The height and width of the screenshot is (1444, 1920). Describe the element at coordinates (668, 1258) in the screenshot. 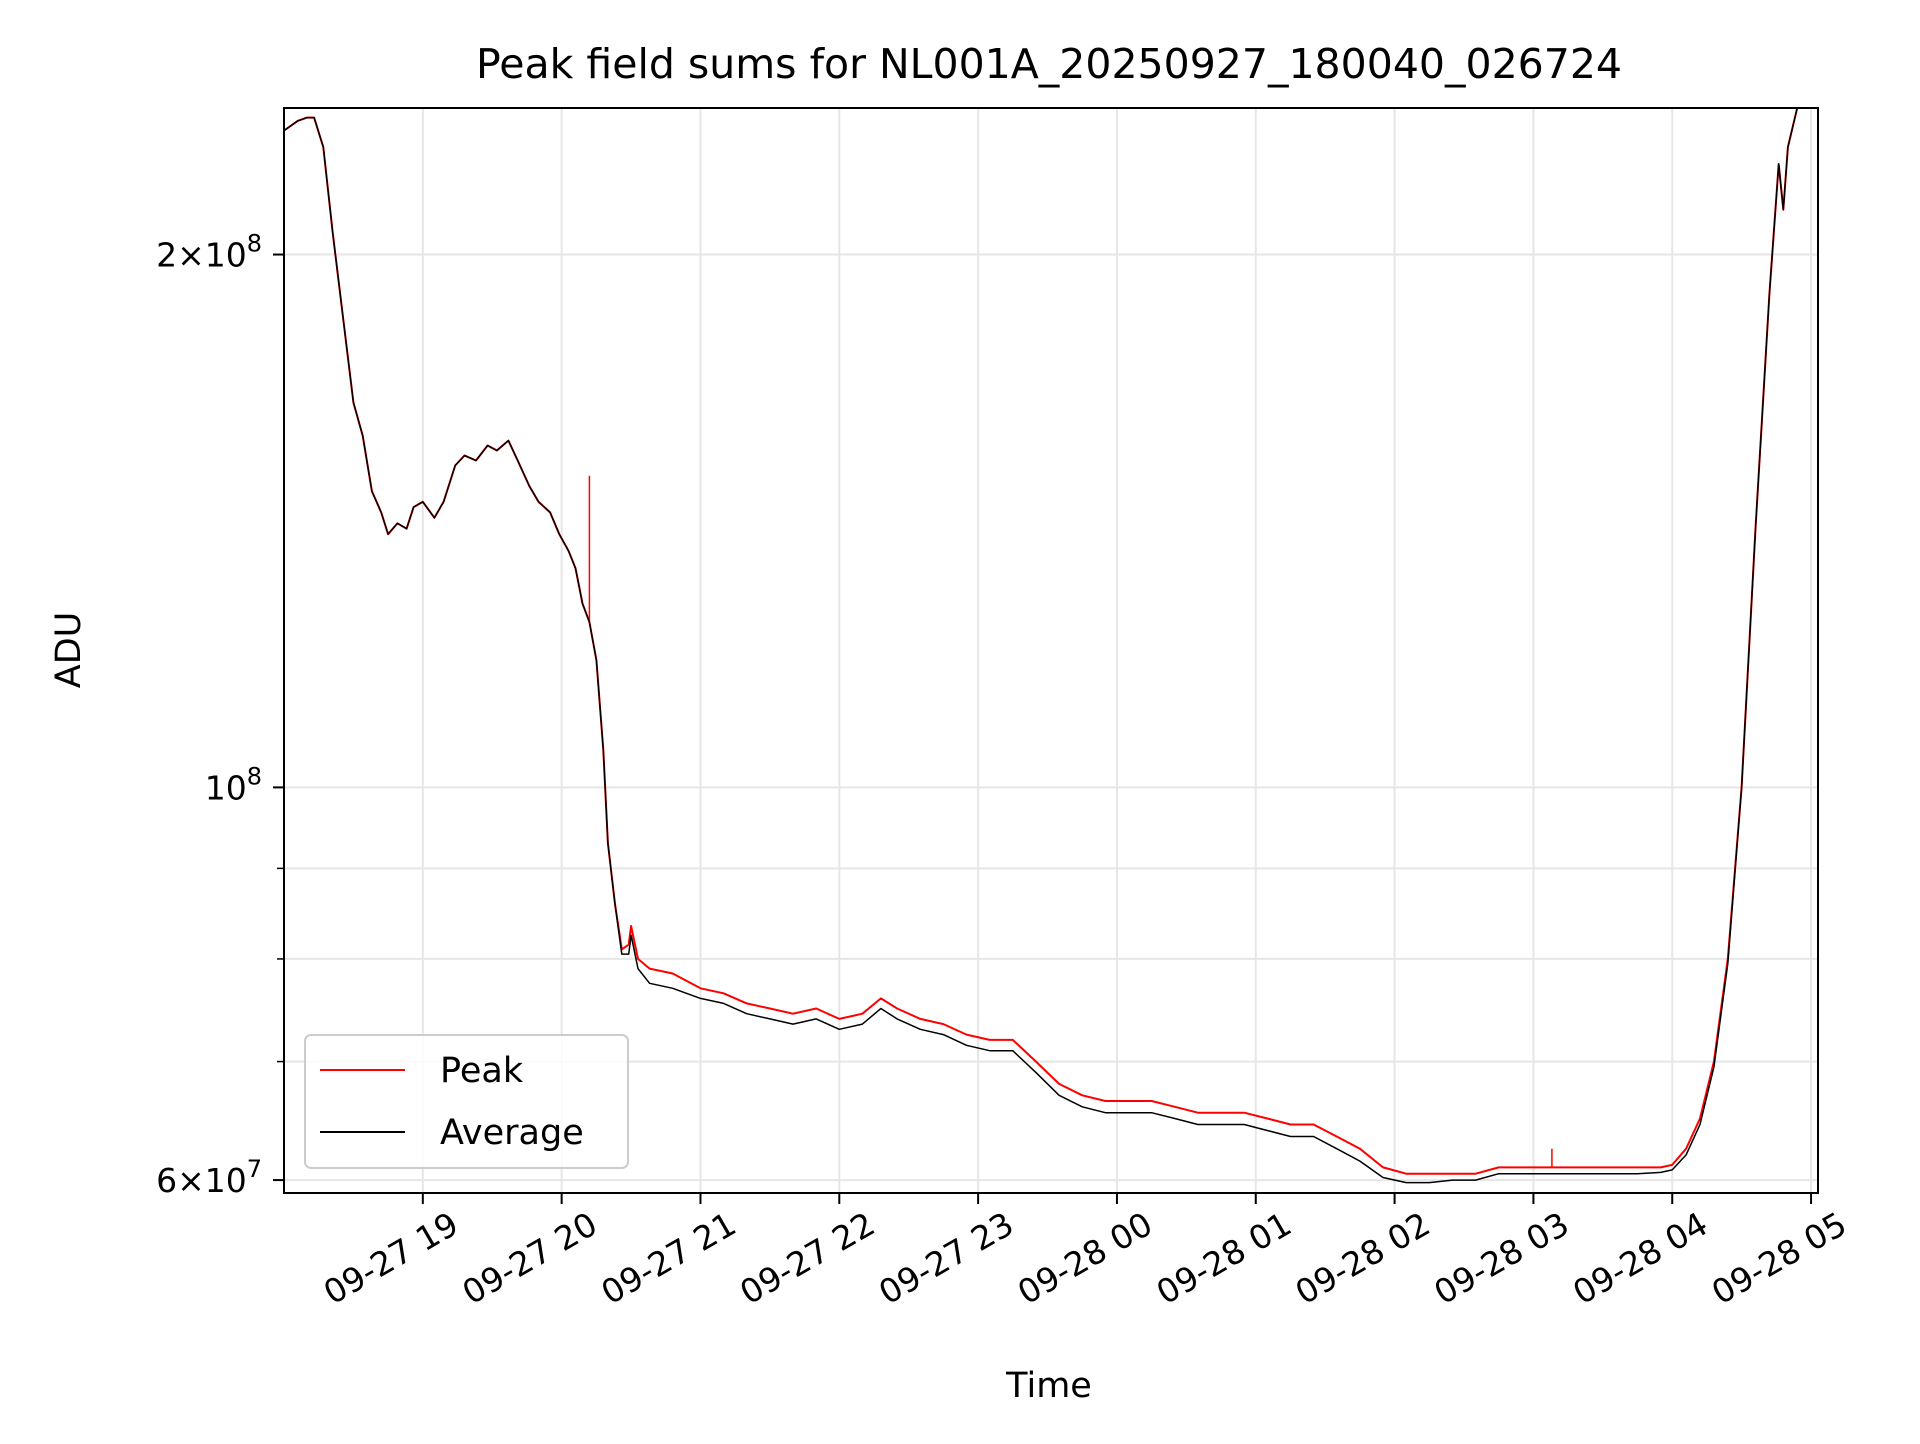

I see `x-tick-label: 09-27 21` at that location.